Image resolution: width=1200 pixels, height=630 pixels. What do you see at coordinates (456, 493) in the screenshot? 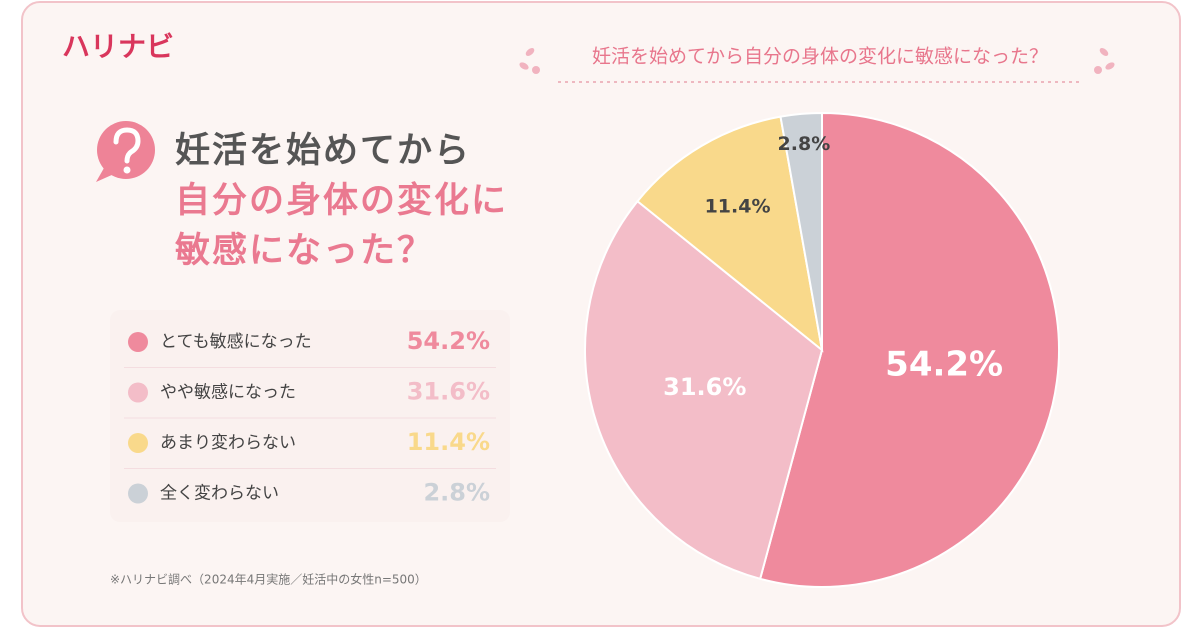
I see `legend-value: 2.8%` at bounding box center [456, 493].